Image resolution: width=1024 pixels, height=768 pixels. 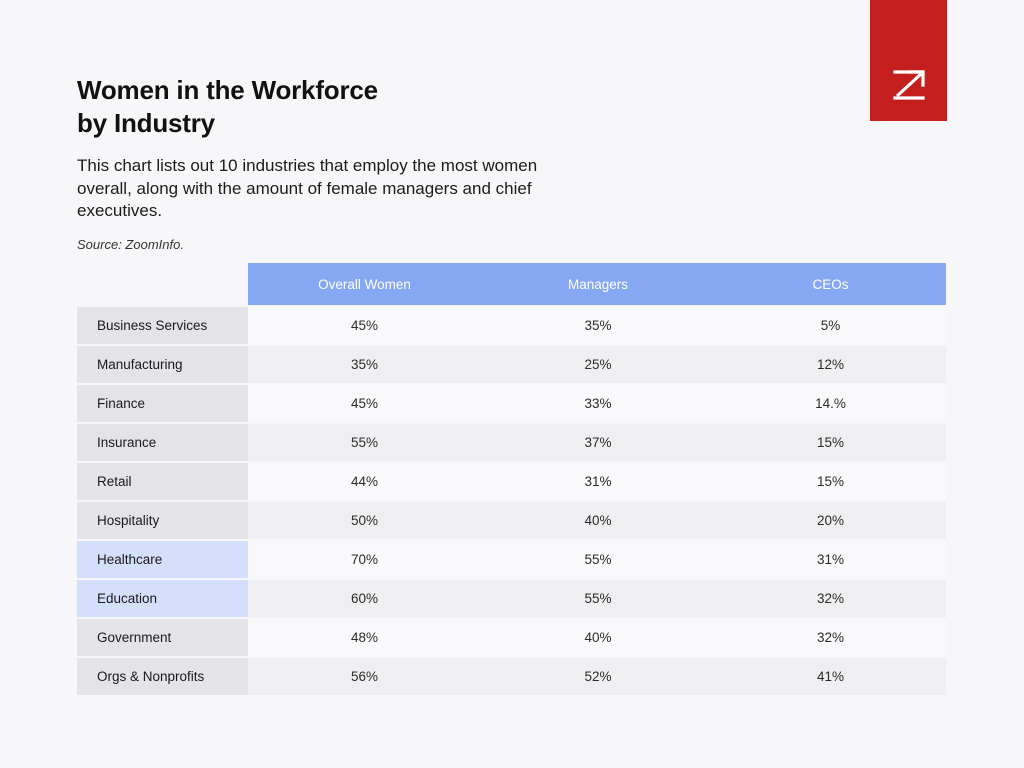 I want to click on table-row: Hospitality 50% 40% 20%, so click(x=511, y=520).